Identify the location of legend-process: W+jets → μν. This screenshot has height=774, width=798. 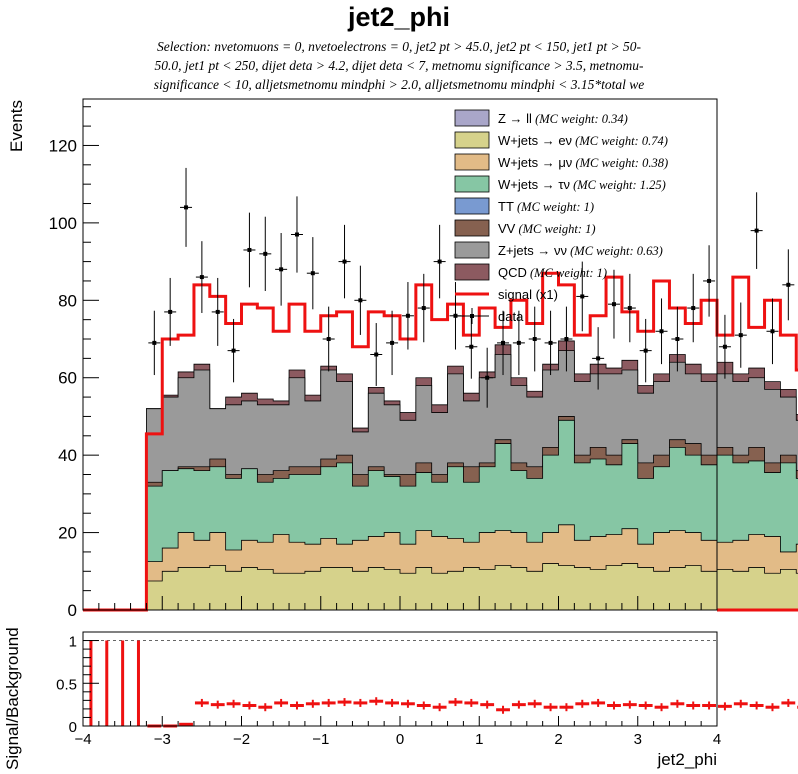
(535, 162).